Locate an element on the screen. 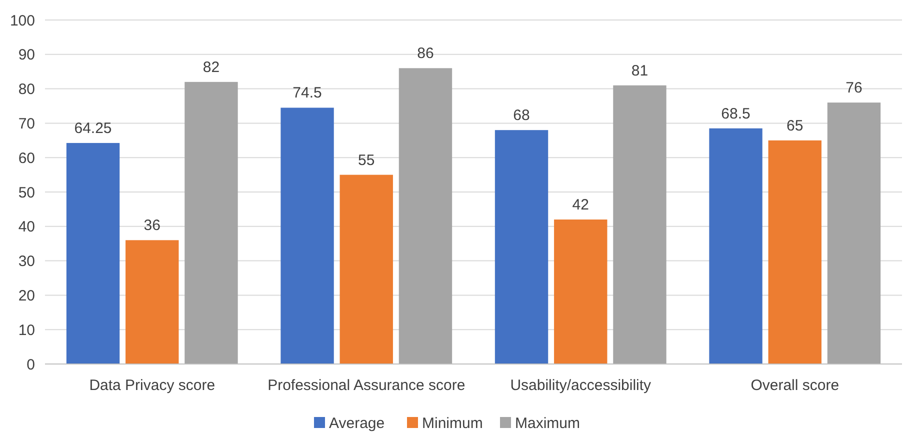  y-tick-label: 30 is located at coordinates (26, 261).